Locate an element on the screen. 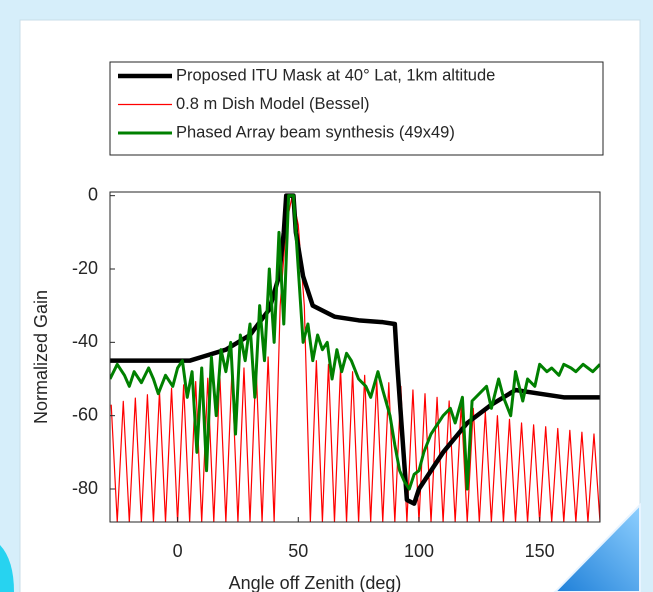 The width and height of the screenshot is (653, 592). legend-box is located at coordinates (356, 108).